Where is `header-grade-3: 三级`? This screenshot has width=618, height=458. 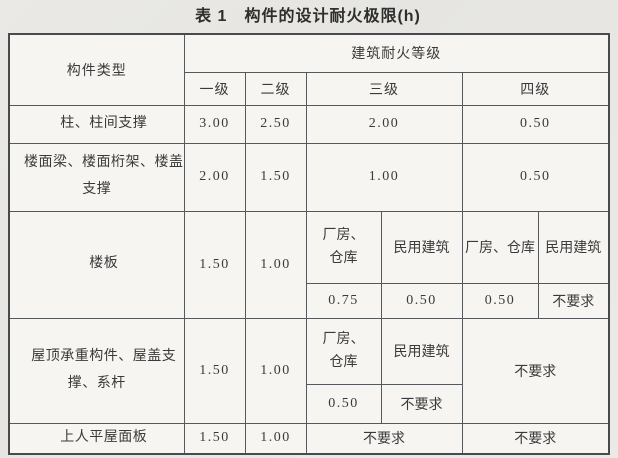
header-grade-3: 三级 is located at coordinates (384, 88).